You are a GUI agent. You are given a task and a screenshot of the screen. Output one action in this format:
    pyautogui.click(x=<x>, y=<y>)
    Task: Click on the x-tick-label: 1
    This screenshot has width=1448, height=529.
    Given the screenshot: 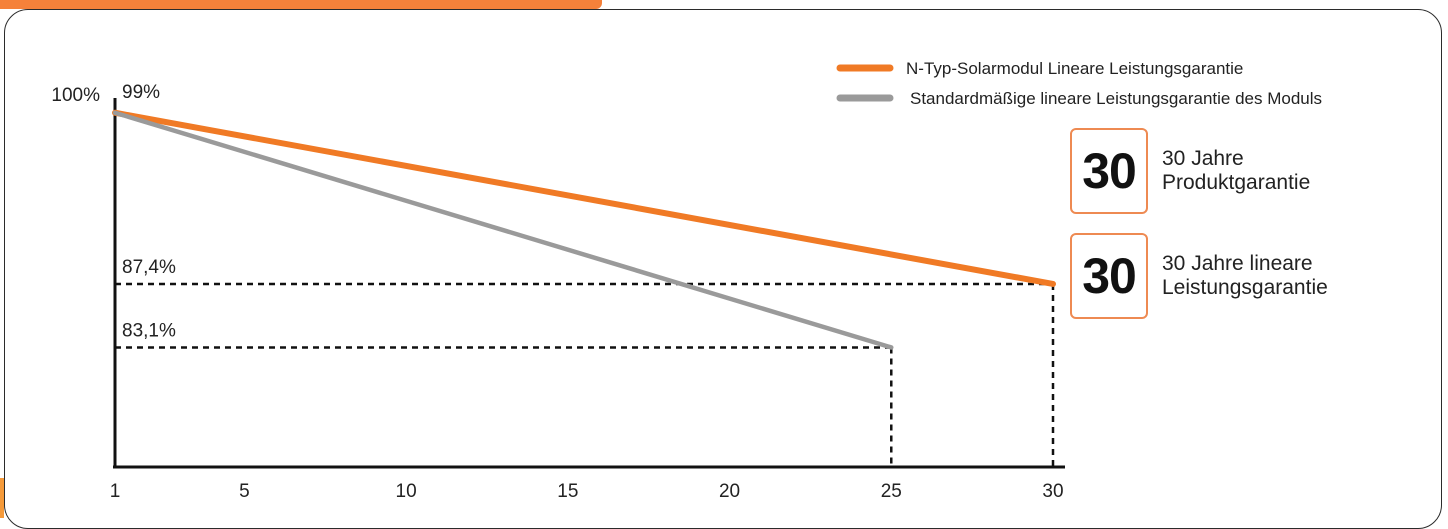 What is the action you would take?
    pyautogui.click(x=115, y=491)
    